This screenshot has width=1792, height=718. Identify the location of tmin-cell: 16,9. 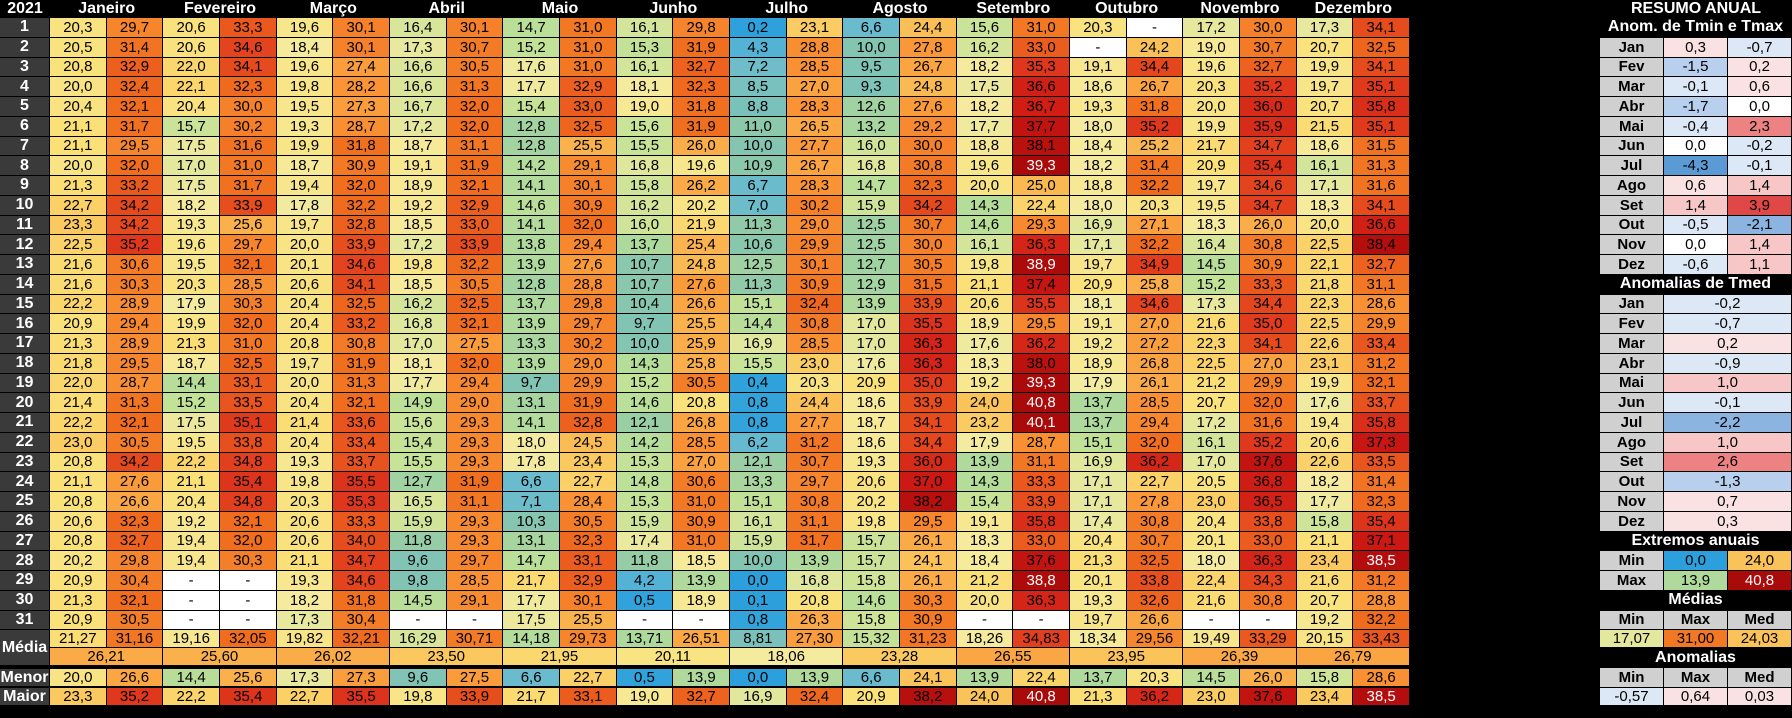
(1098, 462).